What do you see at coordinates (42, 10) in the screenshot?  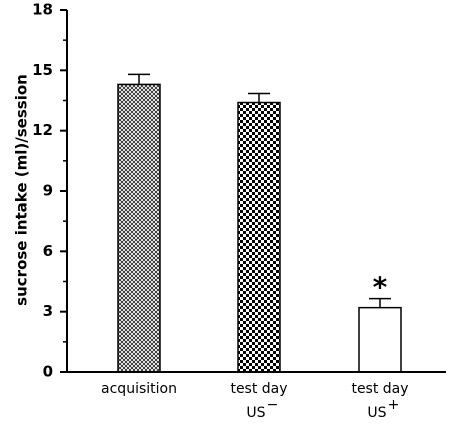 I see `y-tick-label: 18` at bounding box center [42, 10].